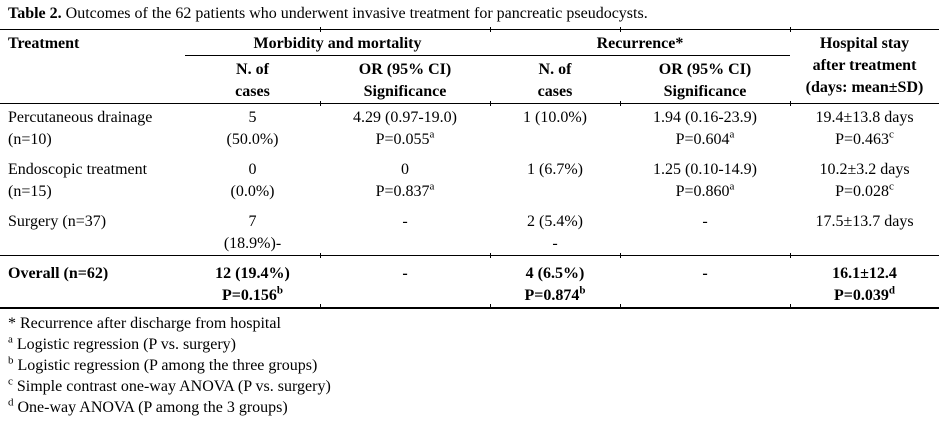 Image resolution: width=939 pixels, height=427 pixels. Describe the element at coordinates (80, 128) in the screenshot. I see `treatment-cell: Percutaneous drainage (n=10)` at that location.